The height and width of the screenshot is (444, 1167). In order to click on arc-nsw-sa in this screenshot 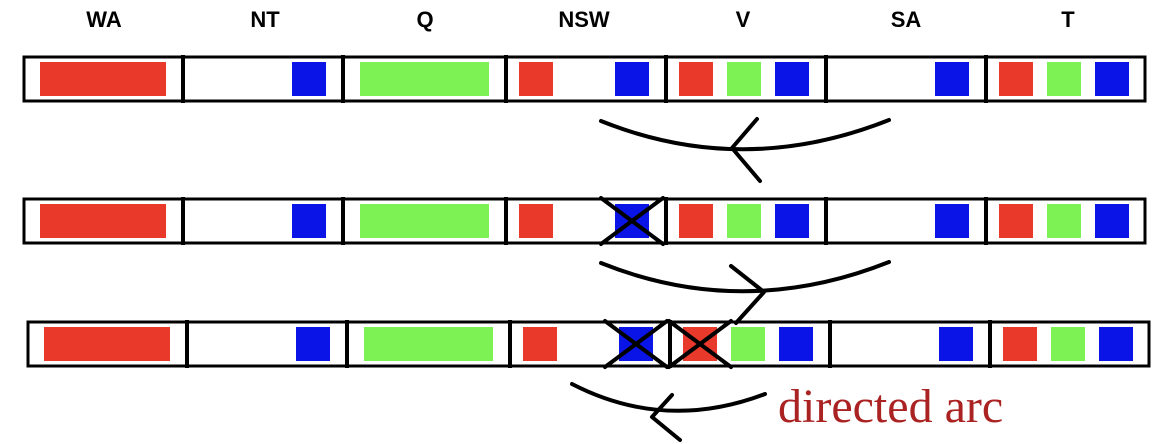, I will do `click(745, 292)`.